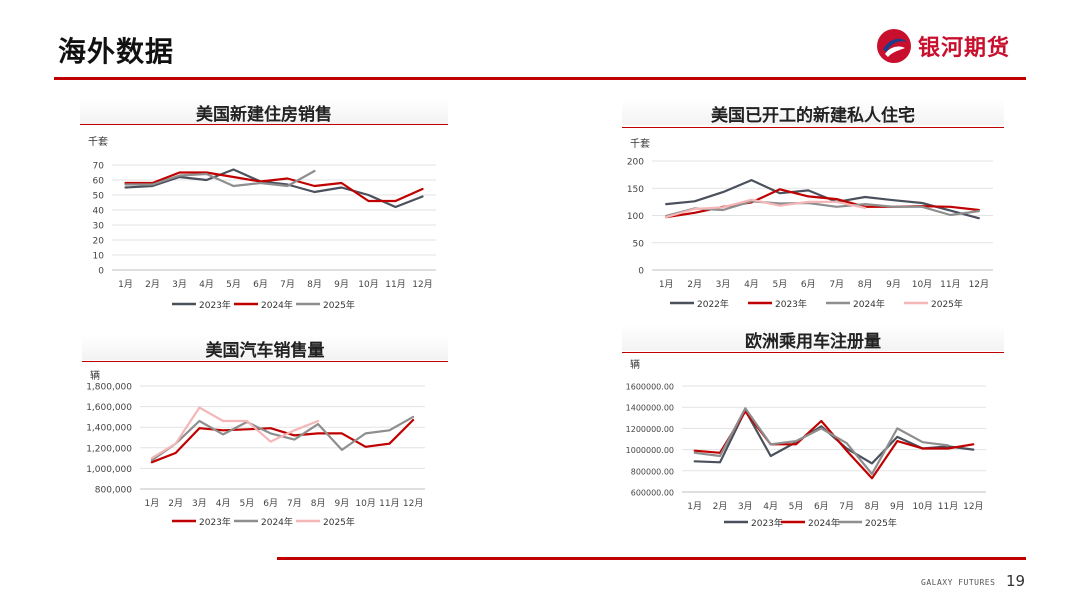 This screenshot has width=1080, height=608. Describe the element at coordinates (1016, 581) in the screenshot. I see `page-number: 19` at that location.